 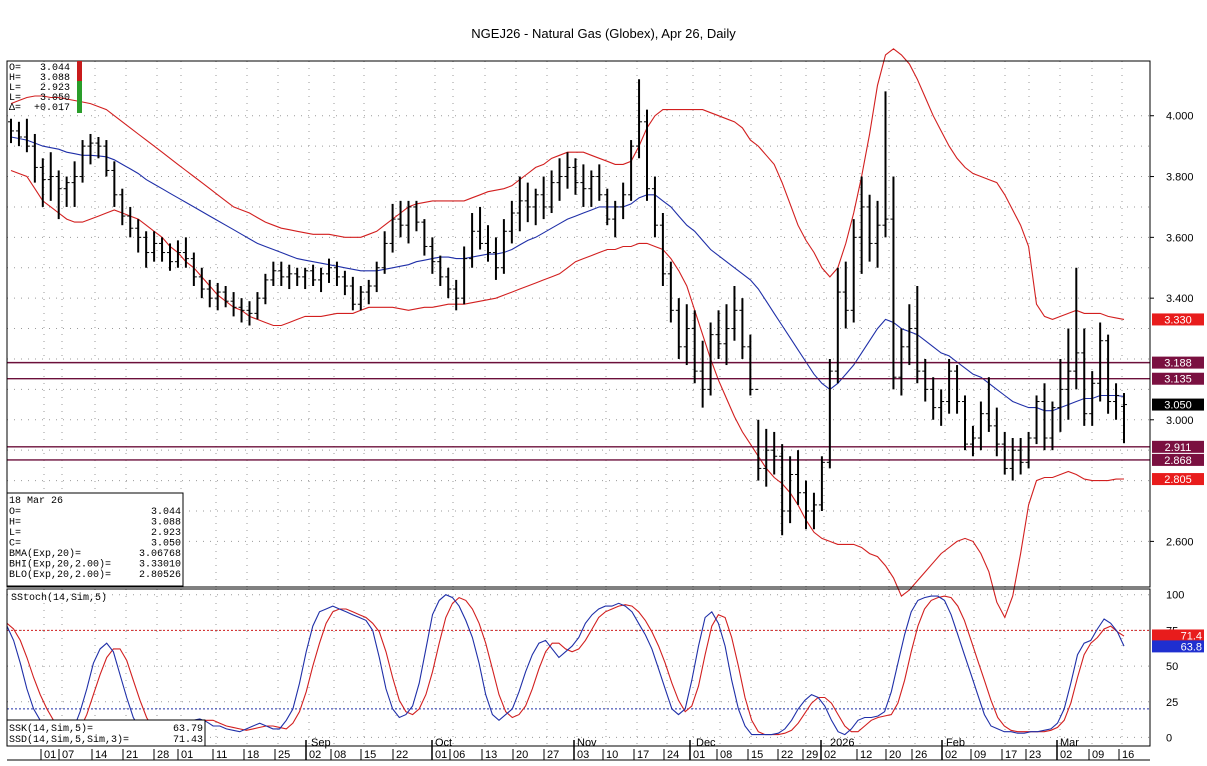 I want to click on price-tick-label: 3.600, so click(x=1180, y=238).